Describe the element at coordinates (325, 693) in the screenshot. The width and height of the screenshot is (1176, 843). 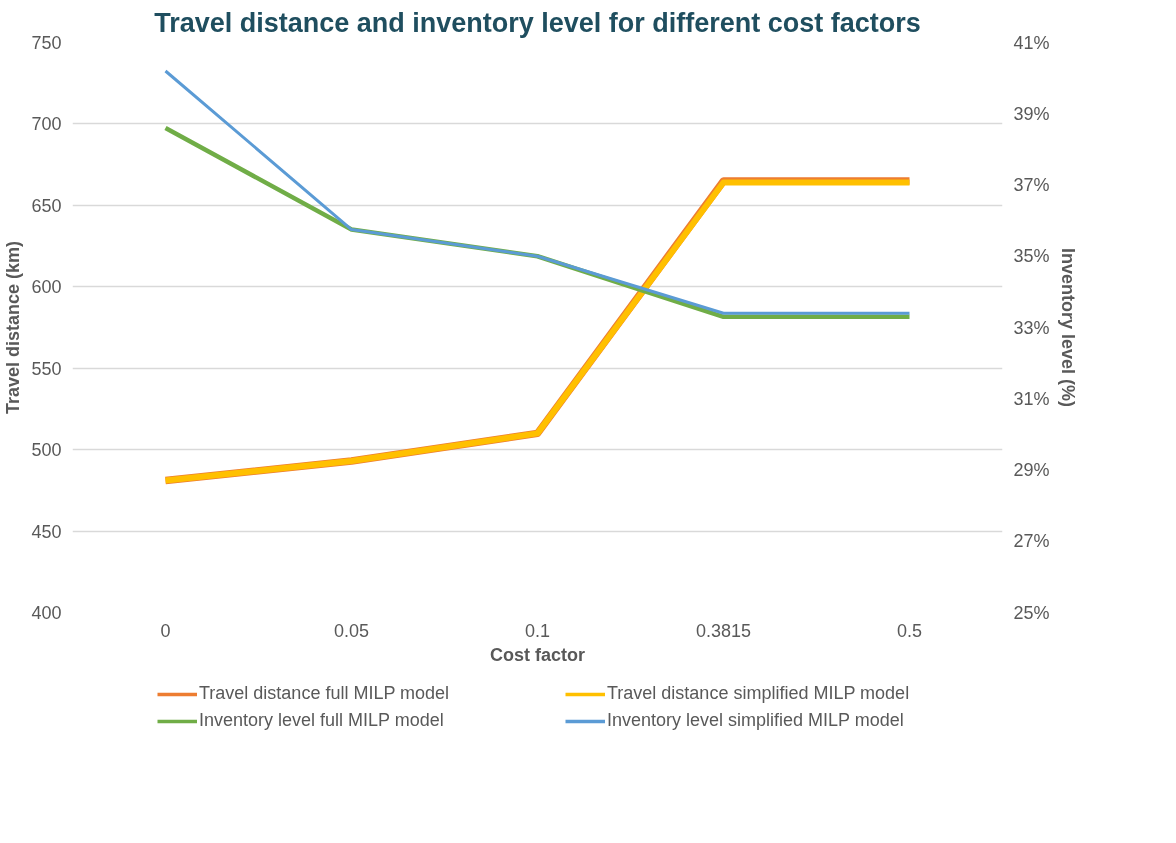
I see `legend-label: Travel distance full MILP model` at that location.